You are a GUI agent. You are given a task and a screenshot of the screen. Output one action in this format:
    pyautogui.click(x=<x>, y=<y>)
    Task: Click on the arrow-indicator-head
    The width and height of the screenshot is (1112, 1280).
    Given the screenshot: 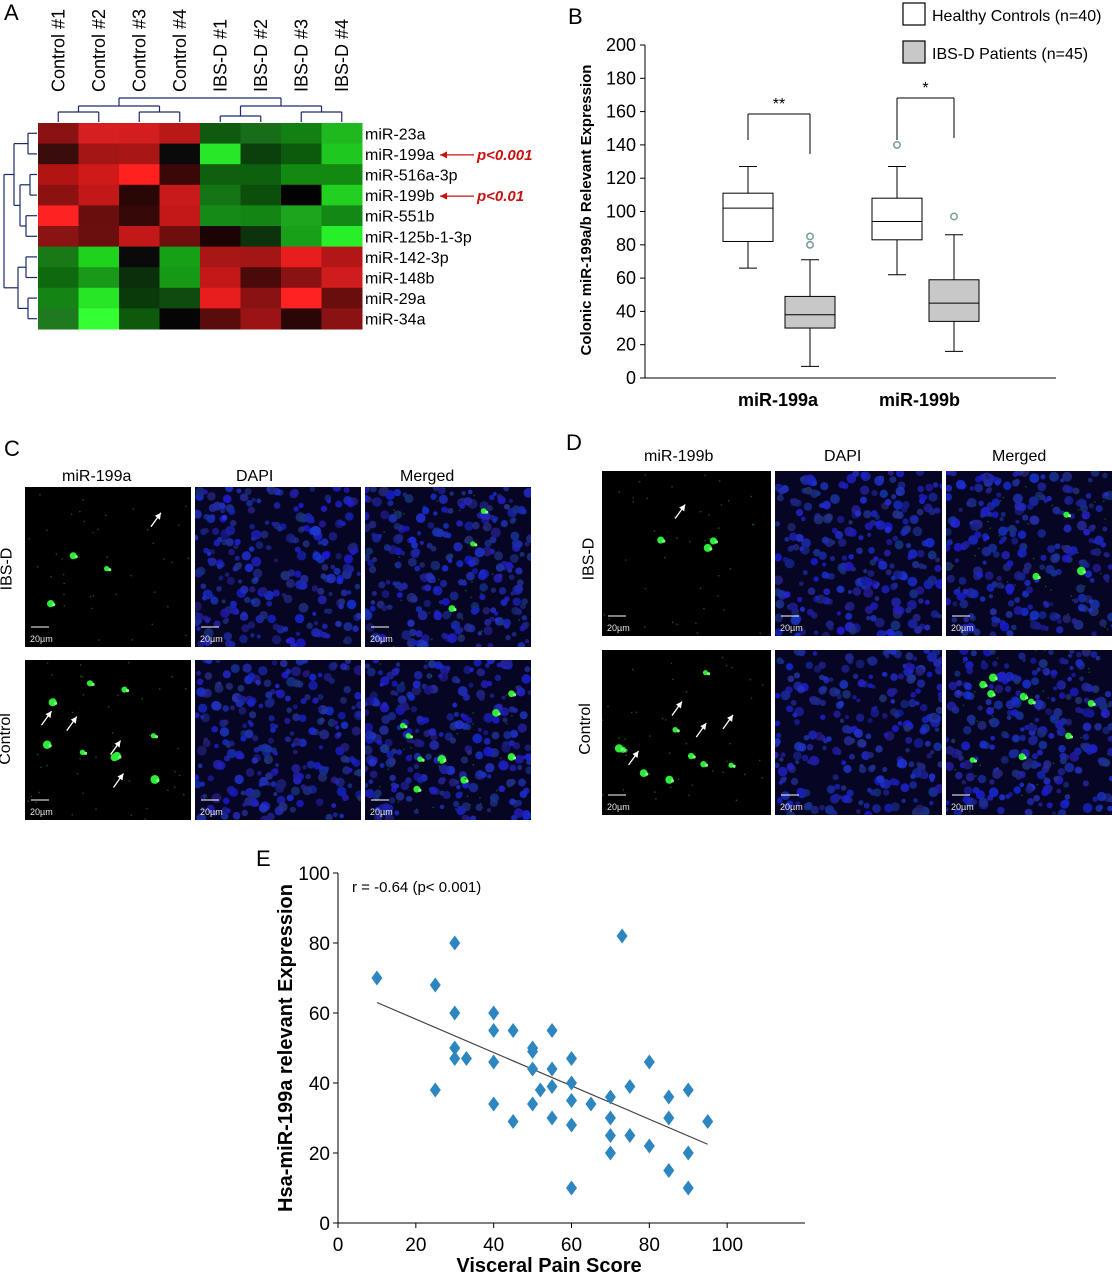 What is the action you would take?
    pyautogui.click(x=120, y=777)
    